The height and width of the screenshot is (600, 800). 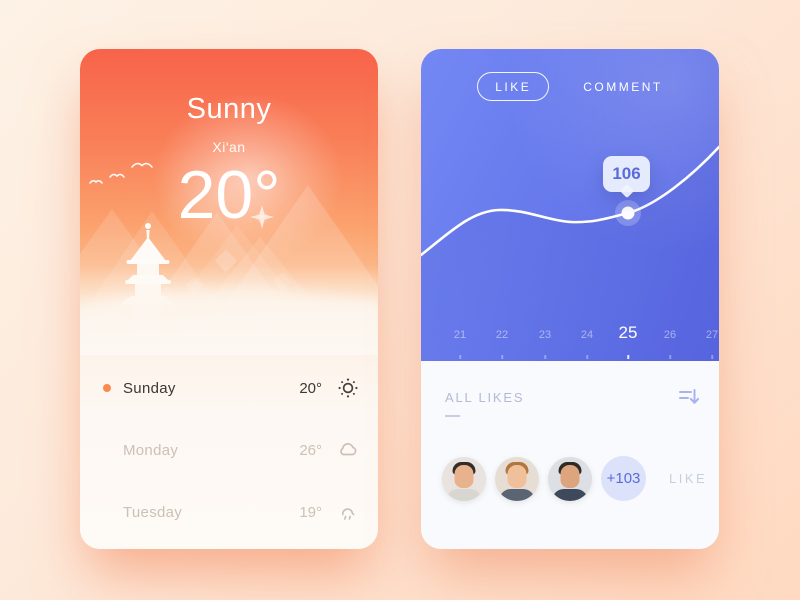 I want to click on x-tick-label: 21, so click(x=460, y=335).